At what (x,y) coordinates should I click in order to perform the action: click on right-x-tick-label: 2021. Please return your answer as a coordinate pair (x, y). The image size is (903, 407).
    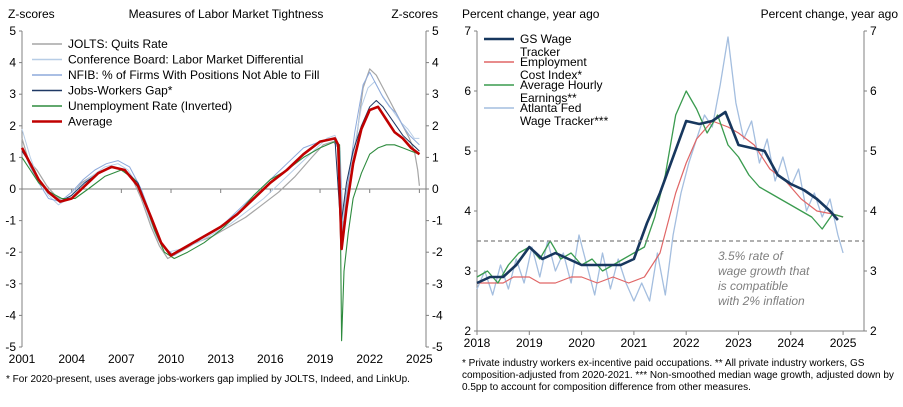
    Looking at the image, I should click on (634, 343).